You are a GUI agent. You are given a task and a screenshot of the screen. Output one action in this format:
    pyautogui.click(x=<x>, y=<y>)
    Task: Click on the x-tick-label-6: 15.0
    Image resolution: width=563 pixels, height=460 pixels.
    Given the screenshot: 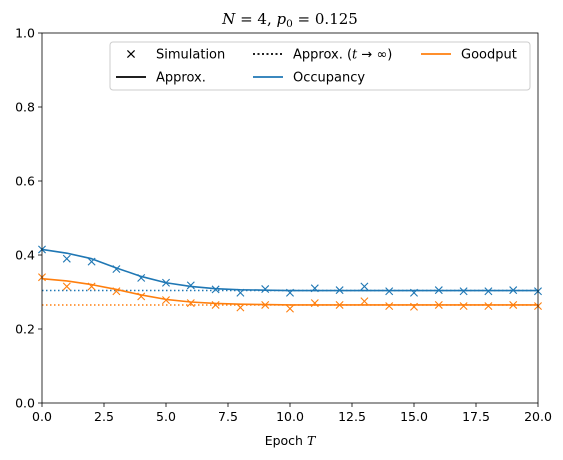 What is the action you would take?
    pyautogui.click(x=414, y=416)
    